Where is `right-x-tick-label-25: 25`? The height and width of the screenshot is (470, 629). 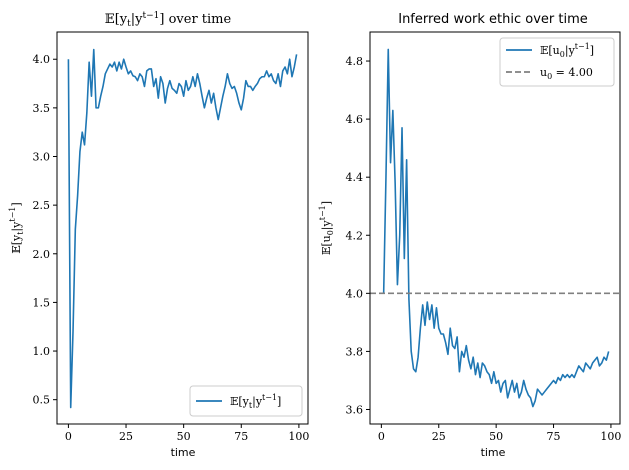 right-x-tick-label-25: 25 is located at coordinates (439, 436).